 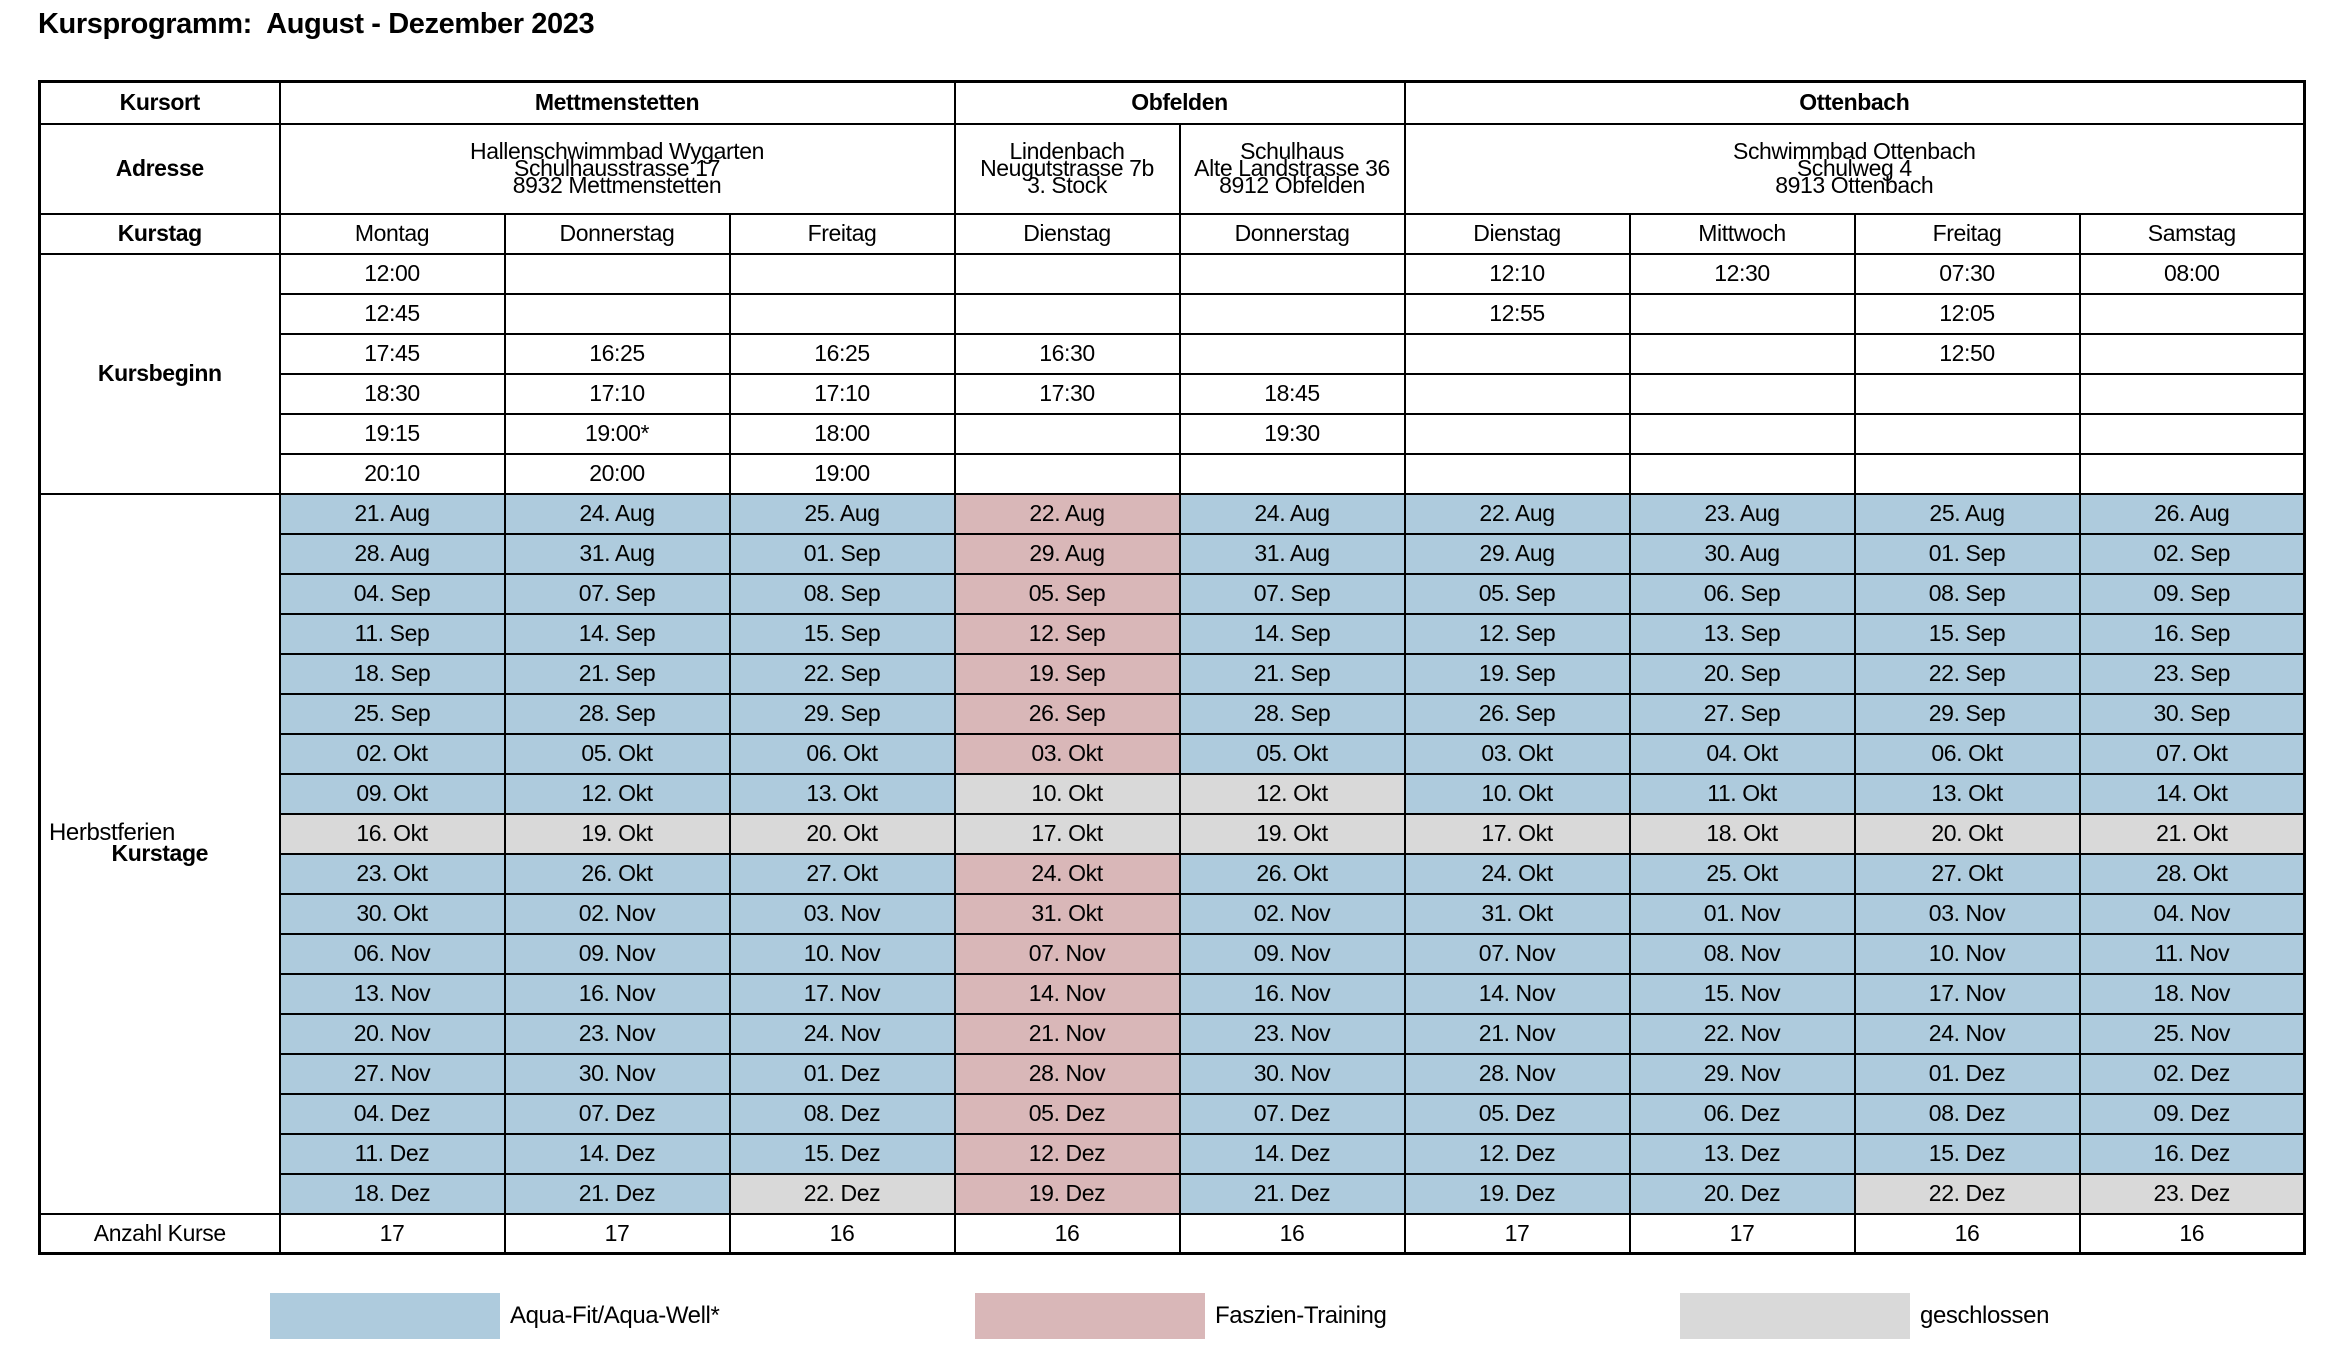 What do you see at coordinates (1292, 1033) in the screenshot?
I see `date-cell: 23. Nov` at bounding box center [1292, 1033].